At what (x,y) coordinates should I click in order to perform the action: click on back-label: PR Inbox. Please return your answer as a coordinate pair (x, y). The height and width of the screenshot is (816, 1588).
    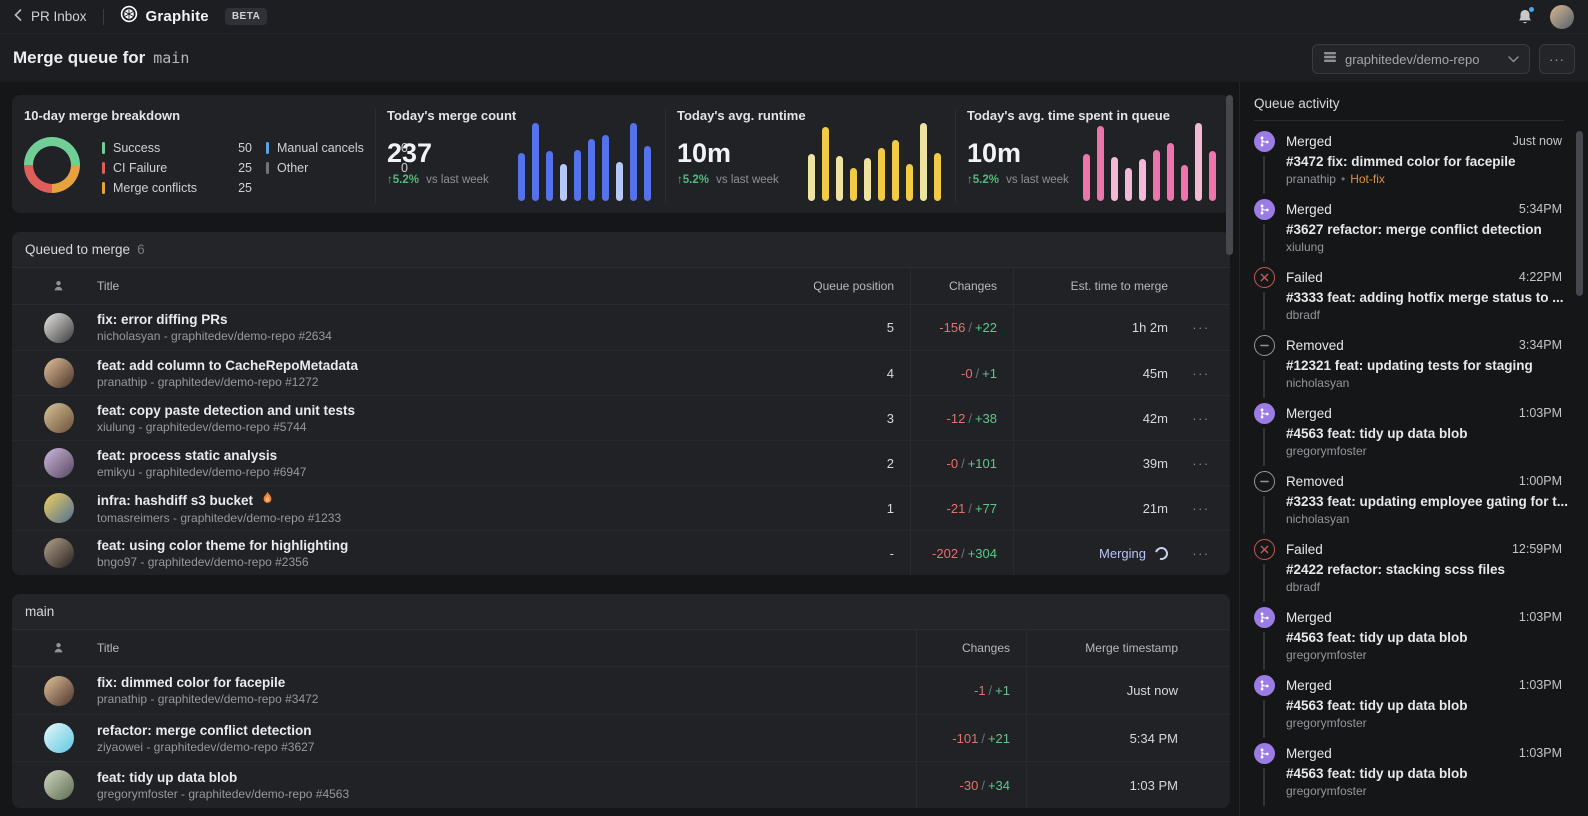
    Looking at the image, I should click on (59, 16).